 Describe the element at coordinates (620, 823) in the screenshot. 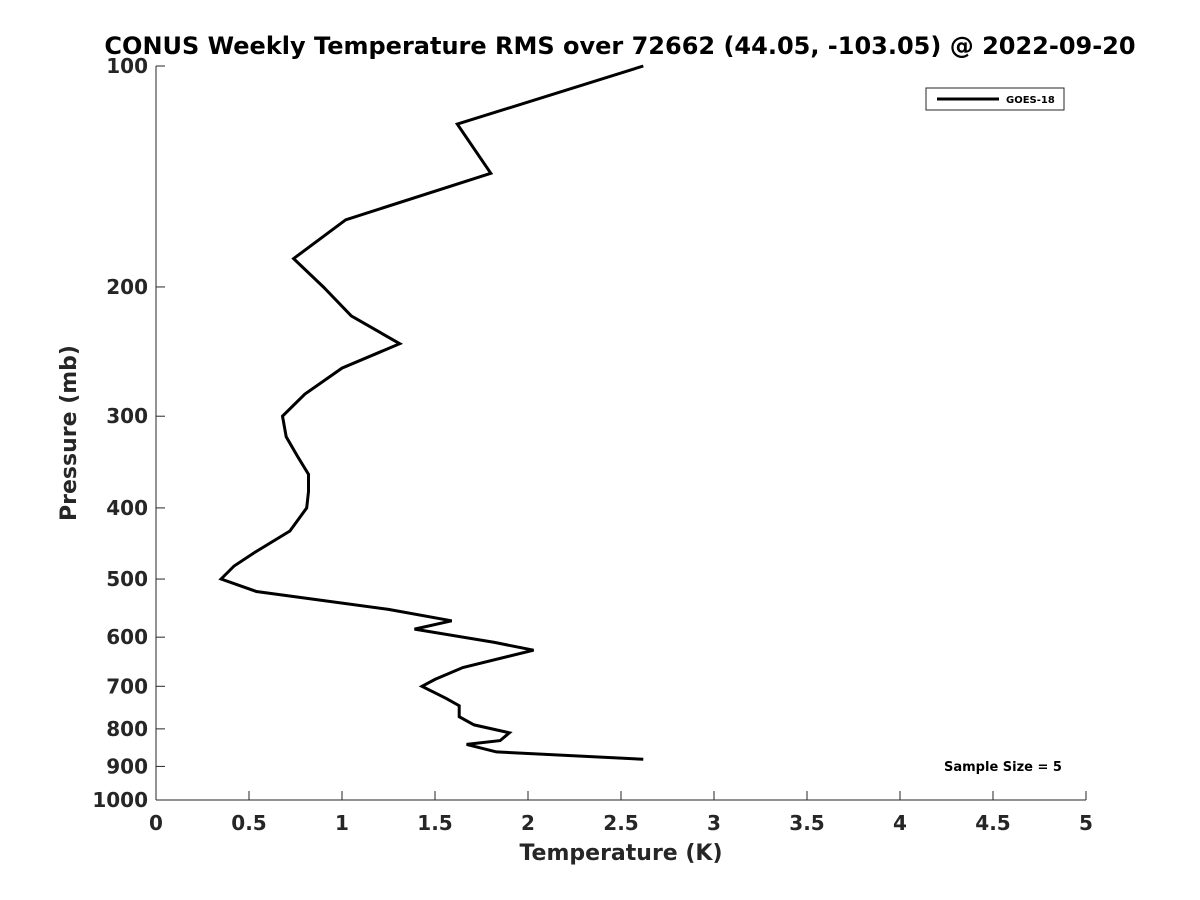

I see `x-tick-label: 2.5` at that location.